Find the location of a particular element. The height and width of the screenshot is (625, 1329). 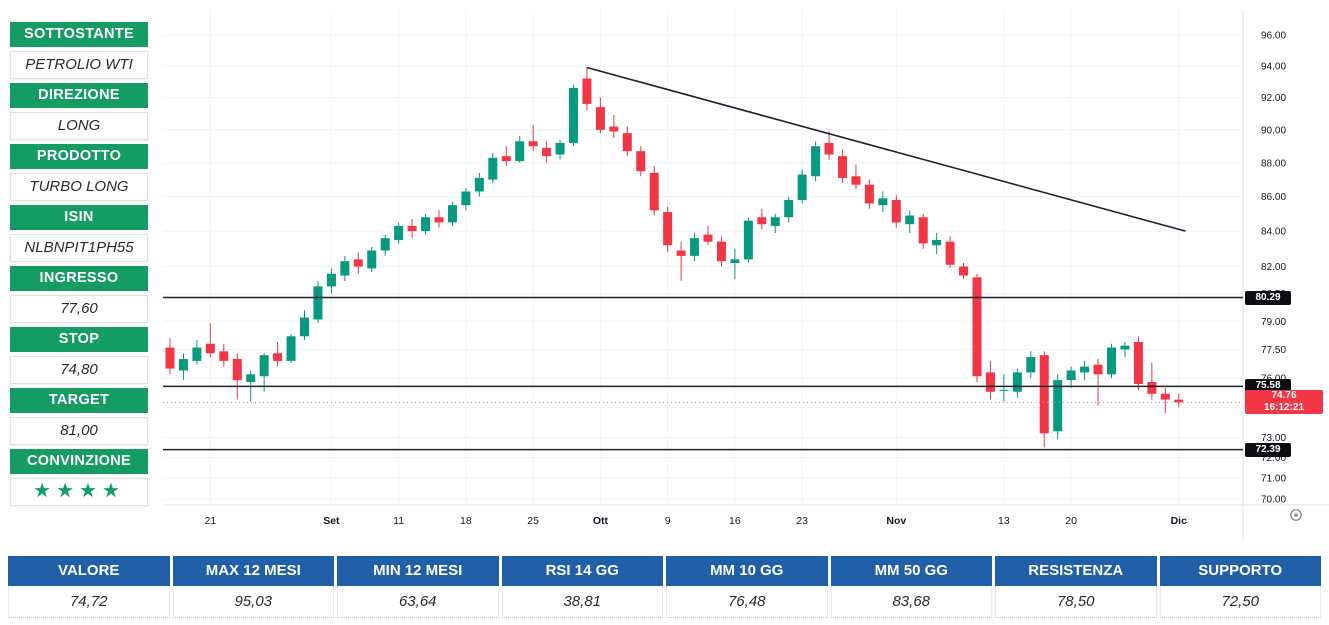

time-tick-label: Nov is located at coordinates (896, 521).